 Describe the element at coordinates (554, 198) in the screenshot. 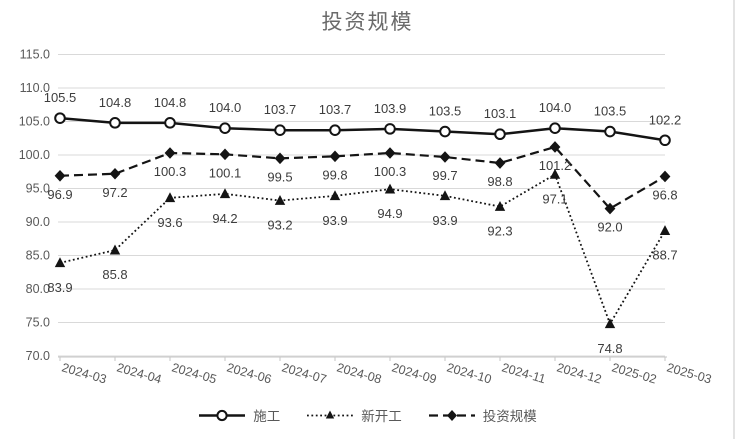

I see `data-label: 97.1` at that location.